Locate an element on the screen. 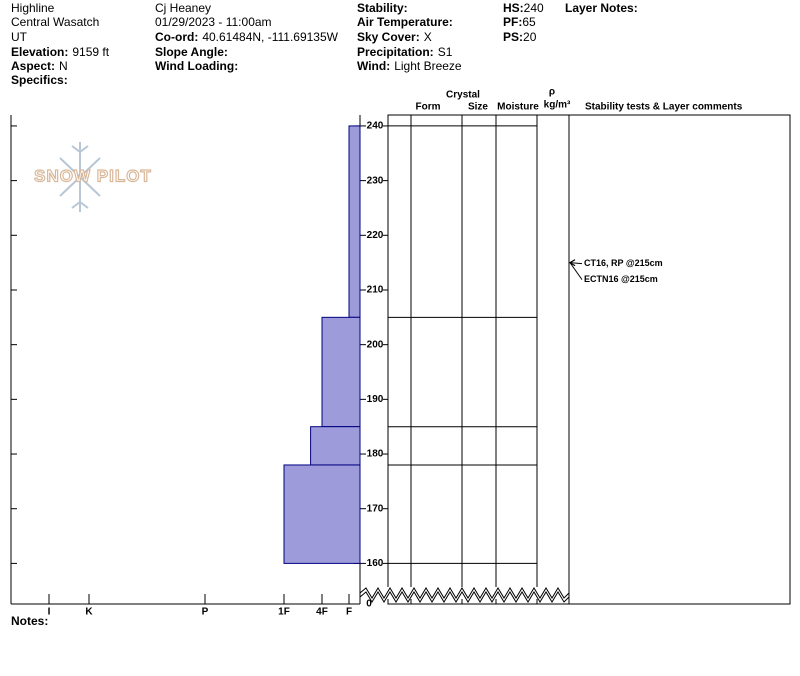 Image resolution: width=800 pixels, height=676 pixels. y-tick-label: 240 is located at coordinates (375, 126).